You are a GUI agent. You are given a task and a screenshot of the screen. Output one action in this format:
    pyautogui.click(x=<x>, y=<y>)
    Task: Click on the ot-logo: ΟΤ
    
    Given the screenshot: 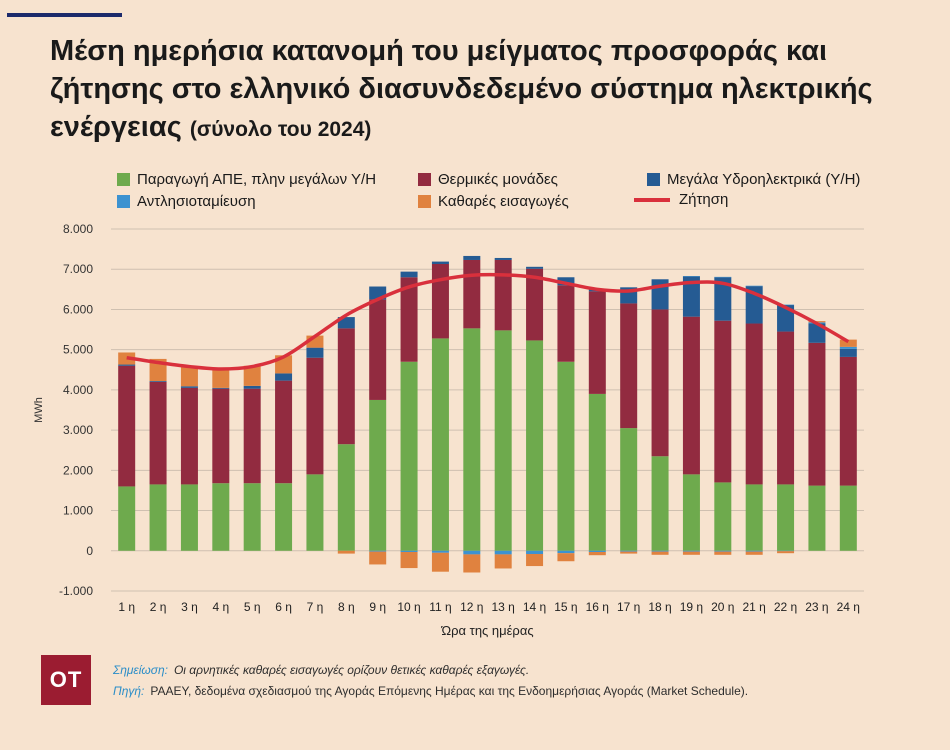 What is the action you would take?
    pyautogui.click(x=66, y=680)
    